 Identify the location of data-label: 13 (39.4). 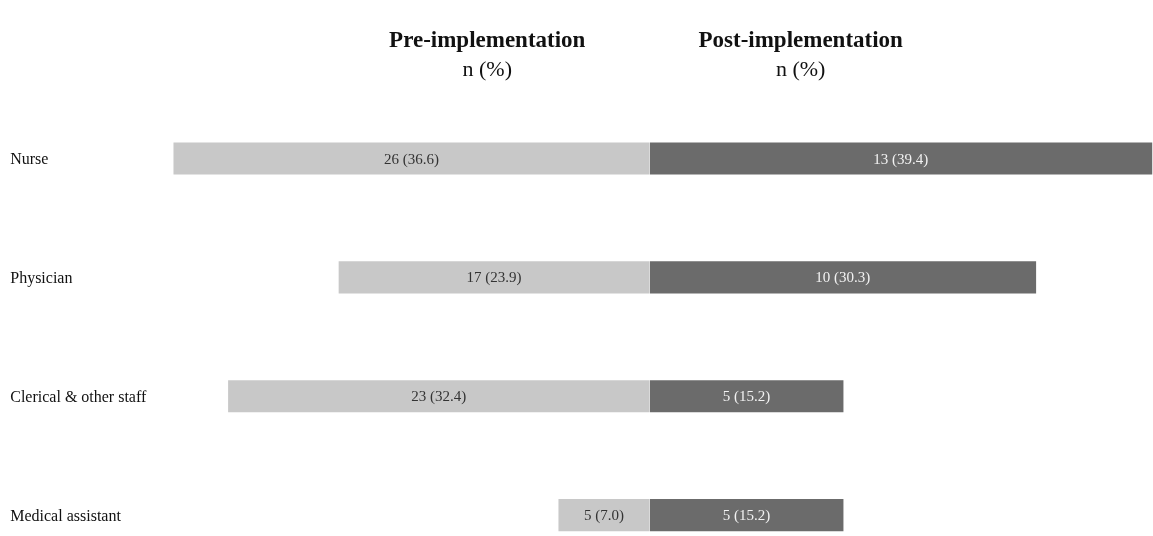
(901, 159).